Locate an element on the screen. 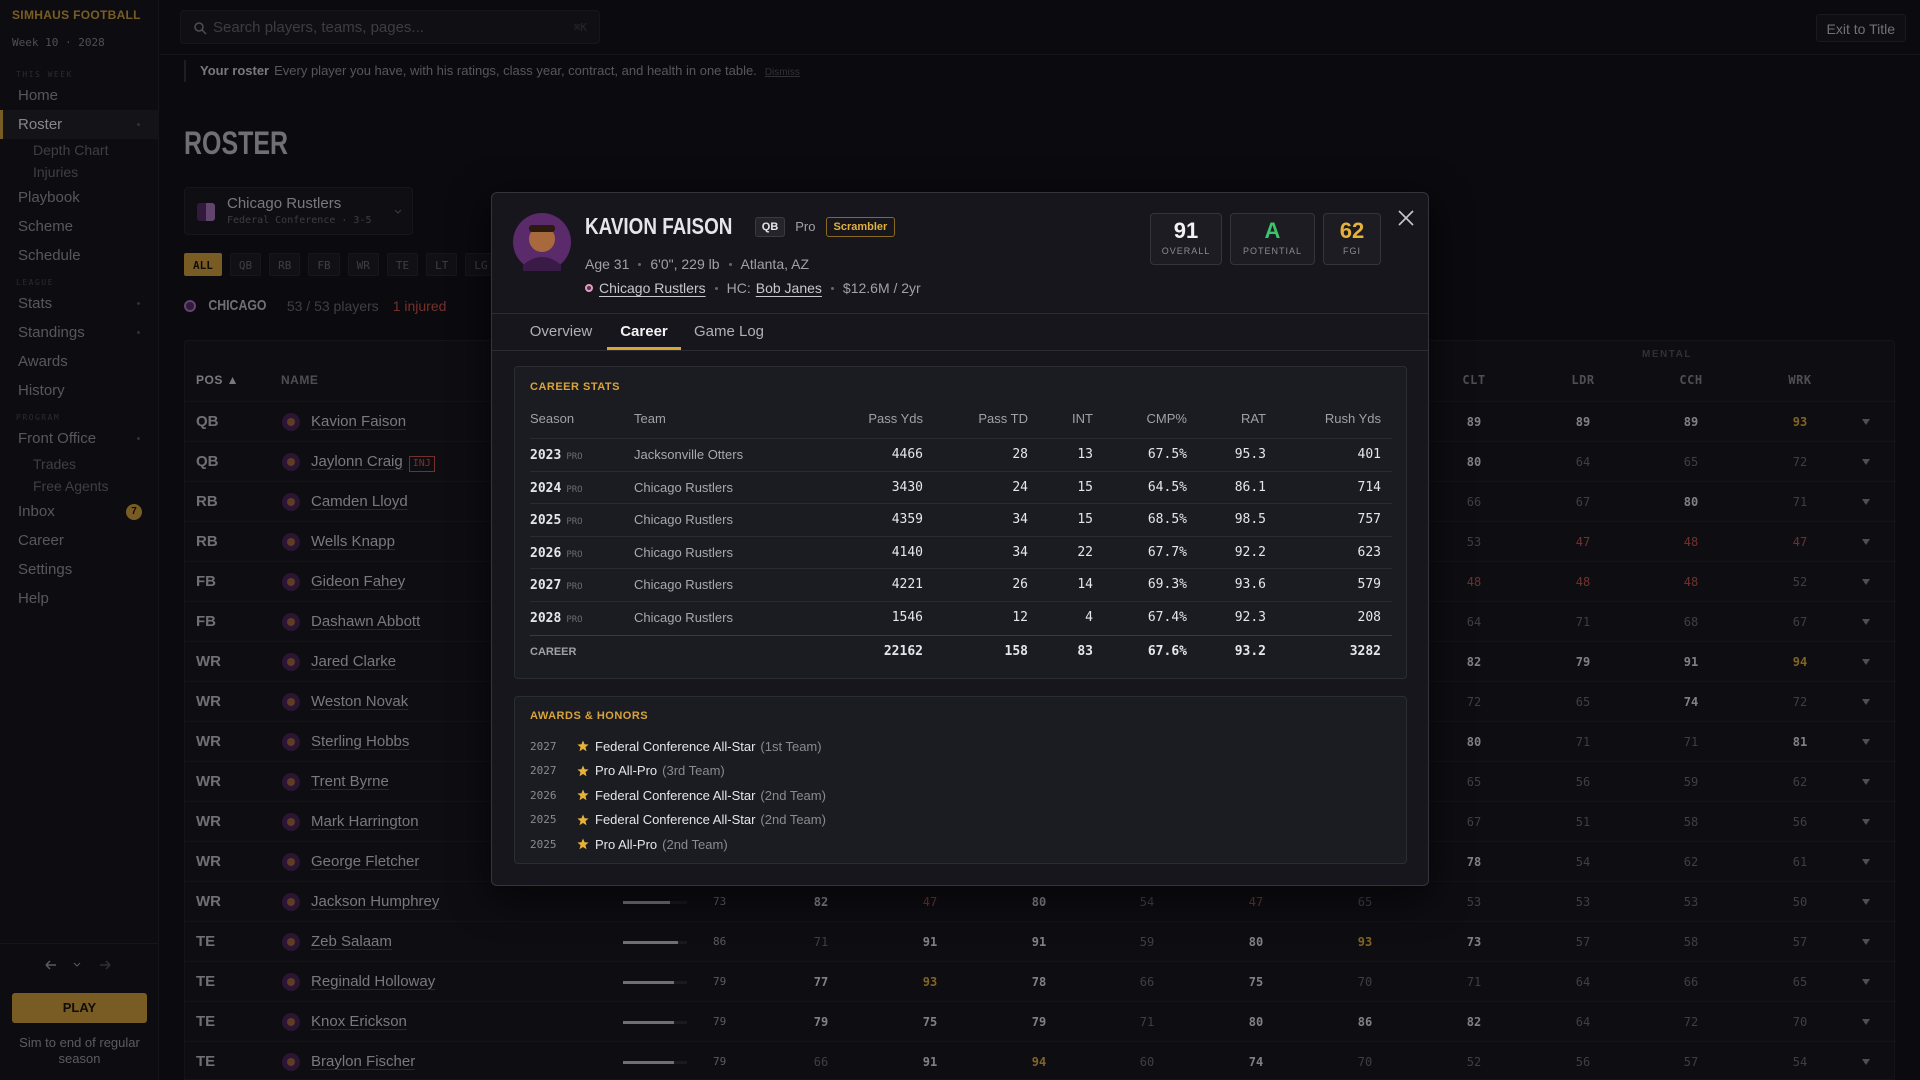 The width and height of the screenshot is (1920, 1080). roster-row: TE Braylon Fischer 79 66 91 94 60 74 70 52 56 57 54 is located at coordinates (1040, 1060).